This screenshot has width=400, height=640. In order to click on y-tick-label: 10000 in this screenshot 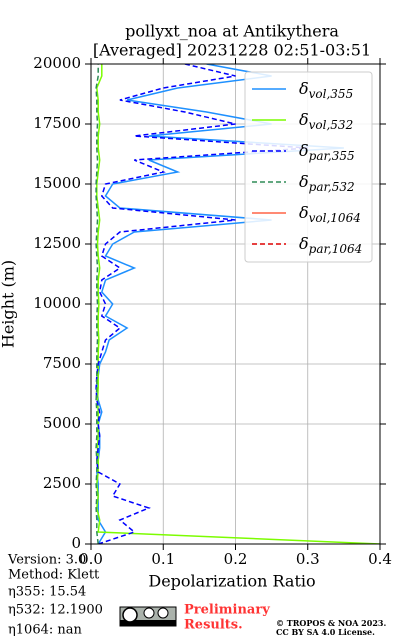, I will do `click(57, 303)`.